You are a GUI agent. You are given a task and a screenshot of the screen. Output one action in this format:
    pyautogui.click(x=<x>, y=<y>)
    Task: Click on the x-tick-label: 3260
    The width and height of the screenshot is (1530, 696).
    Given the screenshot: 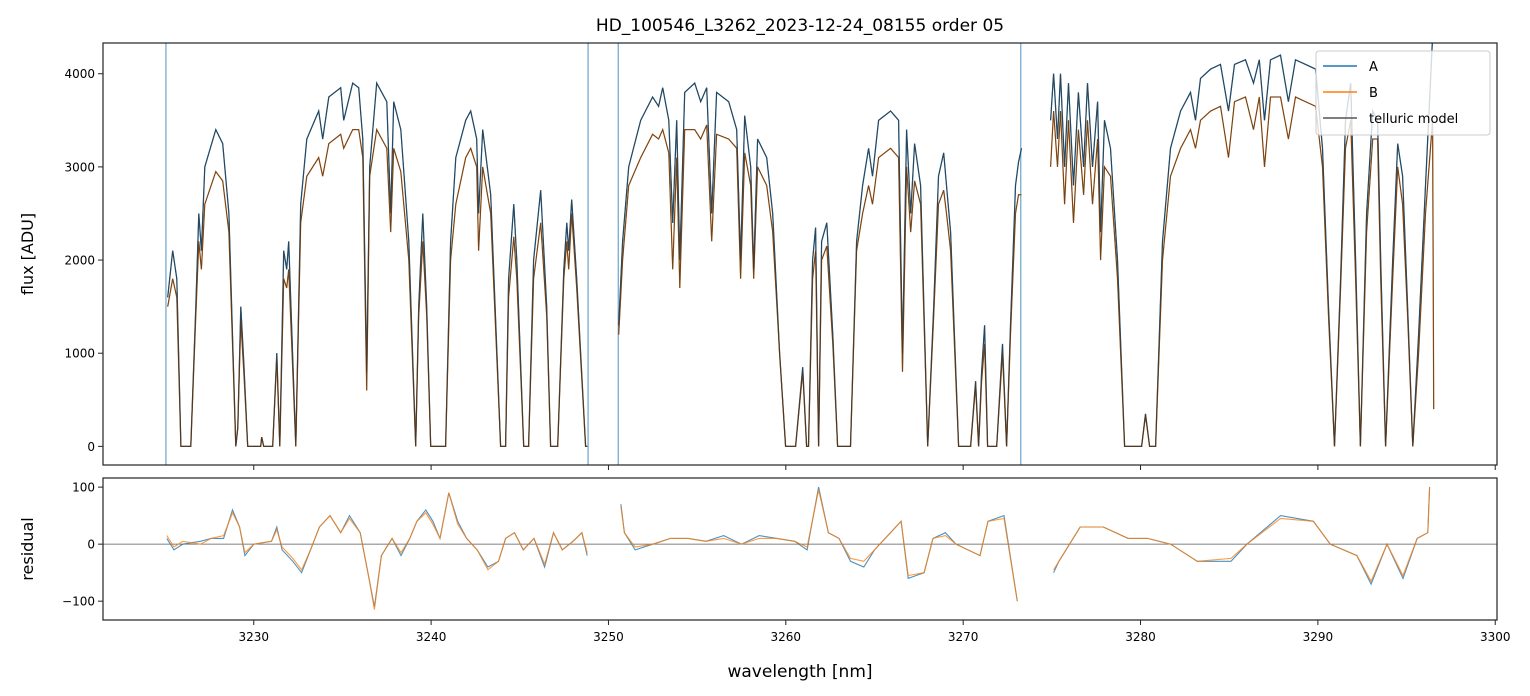 What is the action you would take?
    pyautogui.click(x=786, y=637)
    